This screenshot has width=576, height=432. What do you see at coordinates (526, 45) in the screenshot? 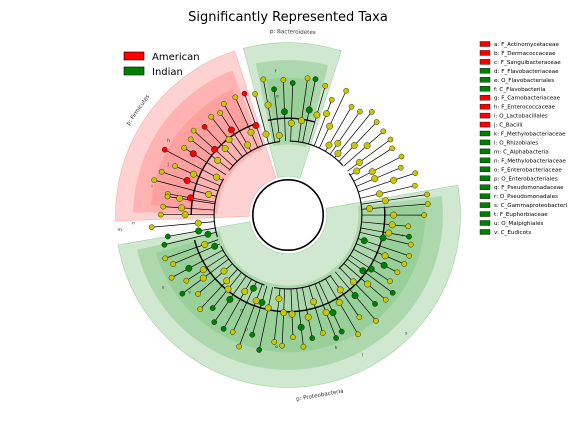
I see `key-label-0: a: F_Actinomycetaceae` at bounding box center [526, 45].